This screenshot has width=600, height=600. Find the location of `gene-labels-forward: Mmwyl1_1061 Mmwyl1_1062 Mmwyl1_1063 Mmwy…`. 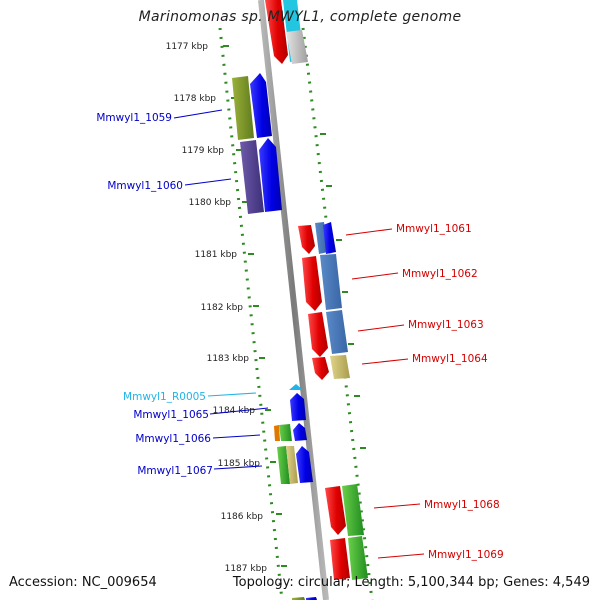

gene-labels-forward: Mmwyl1_1061 Mmwyl1_1062 Mmwyl1_1063 Mmwy… is located at coordinates (450, 392).